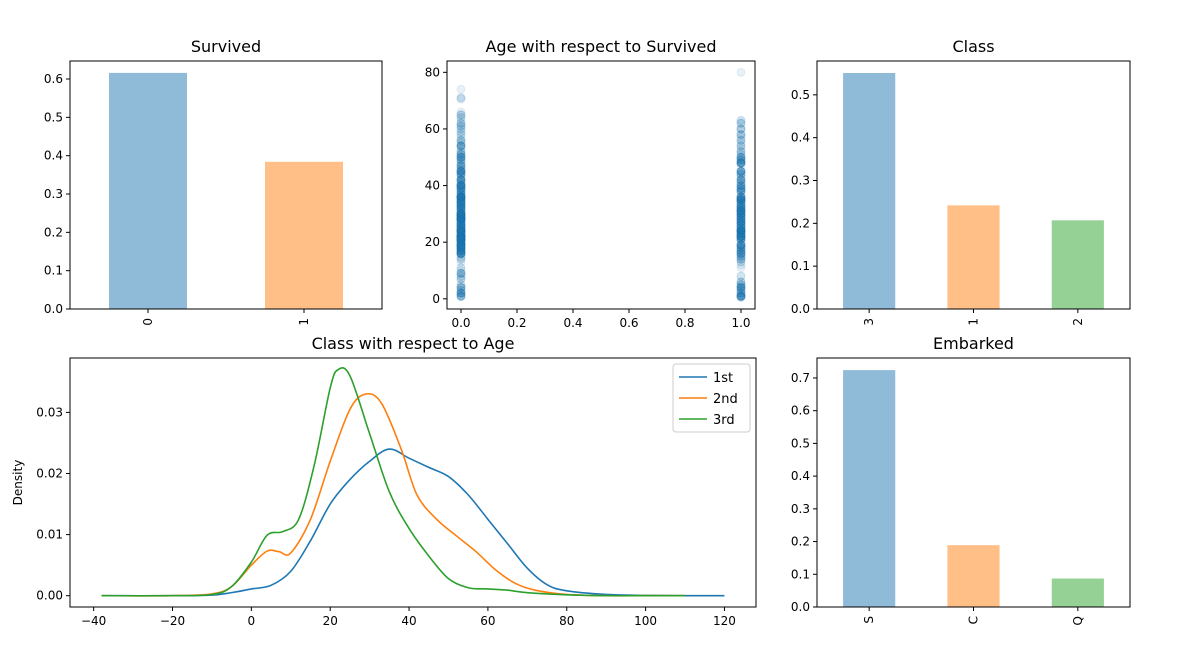 This screenshot has height=663, width=1183. What do you see at coordinates (724, 621) in the screenshot?
I see `x-tick-label: 120` at bounding box center [724, 621].